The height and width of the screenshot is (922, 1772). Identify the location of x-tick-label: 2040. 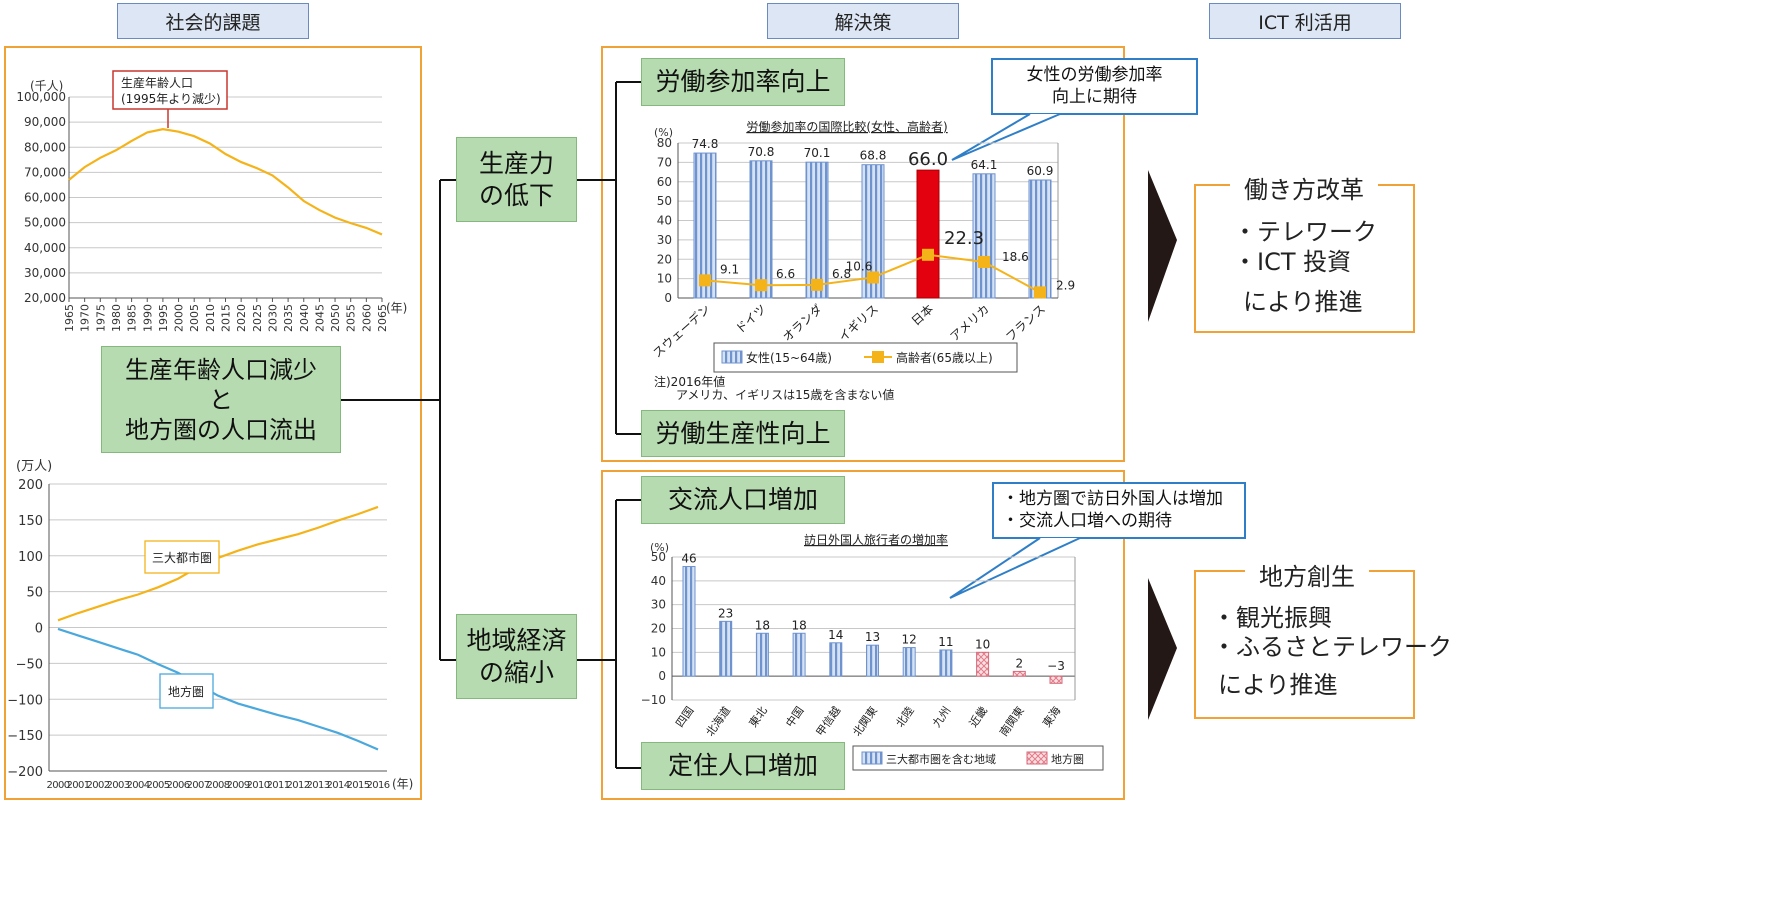
(304, 318).